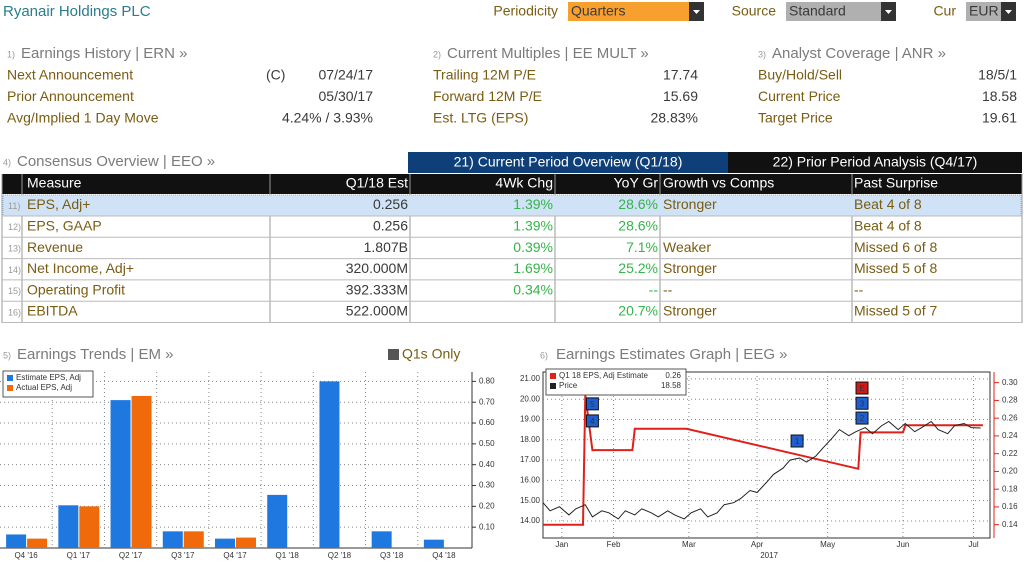 The width and height of the screenshot is (1024, 563). I want to click on tab-label: 22) Prior Period Analysis (Q4/17), so click(875, 162).